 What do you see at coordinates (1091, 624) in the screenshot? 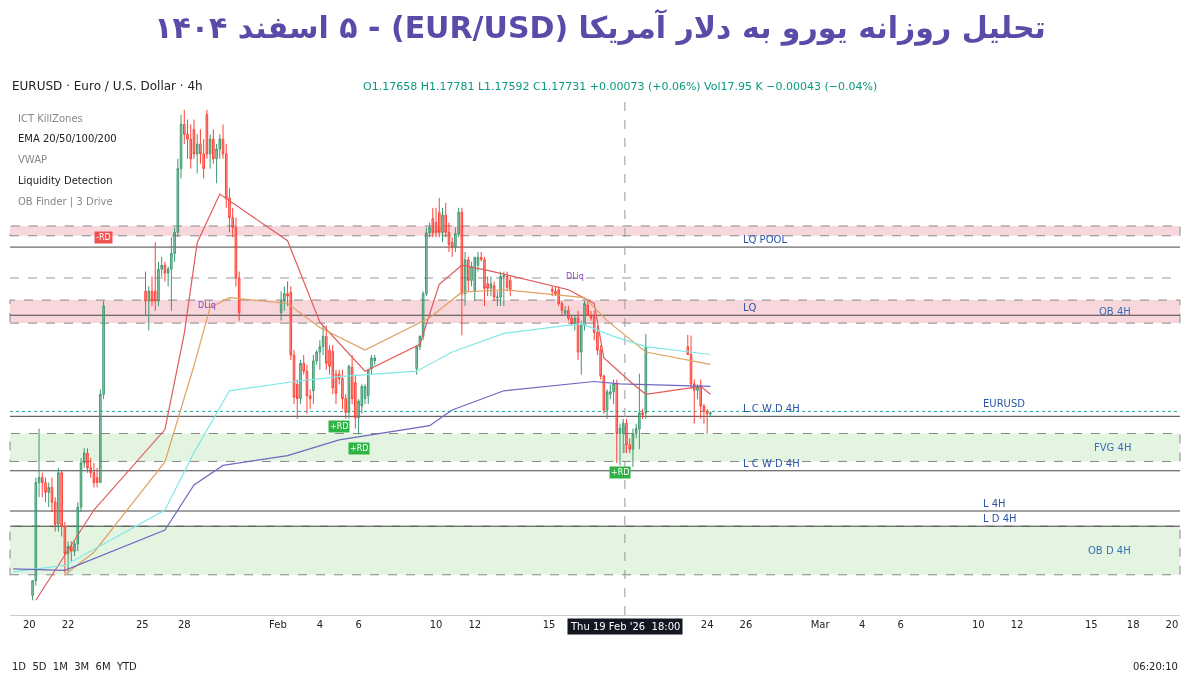
I see `x-tick-label: 15` at bounding box center [1091, 624].